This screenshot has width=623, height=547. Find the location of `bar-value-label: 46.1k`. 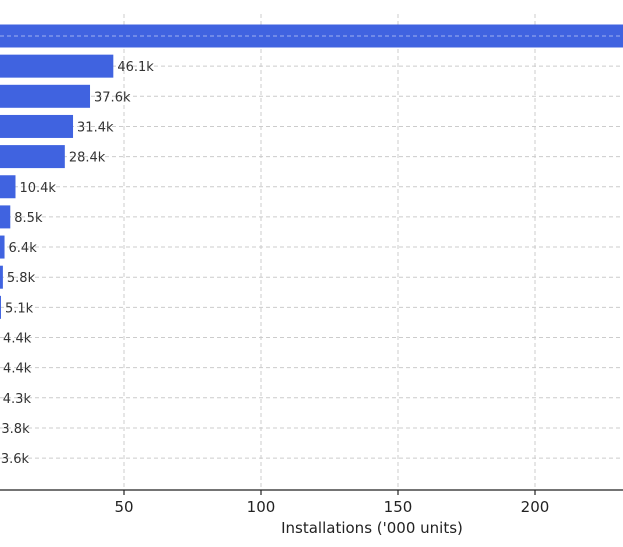

bar-value-label: 46.1k is located at coordinates (135, 67).